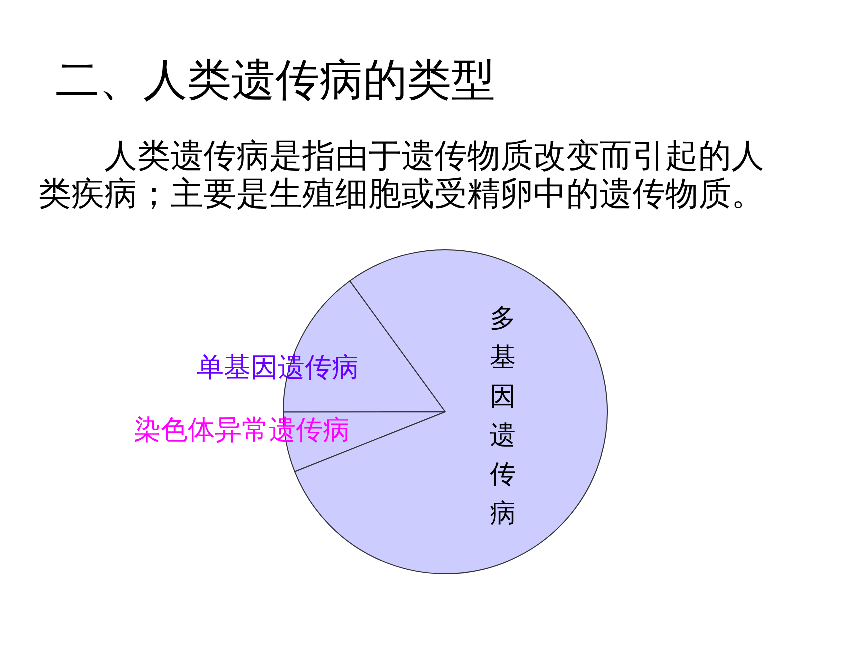  Describe the element at coordinates (276, 80) in the screenshot. I see `chart-title: 二、人类遗传病的类型` at that location.